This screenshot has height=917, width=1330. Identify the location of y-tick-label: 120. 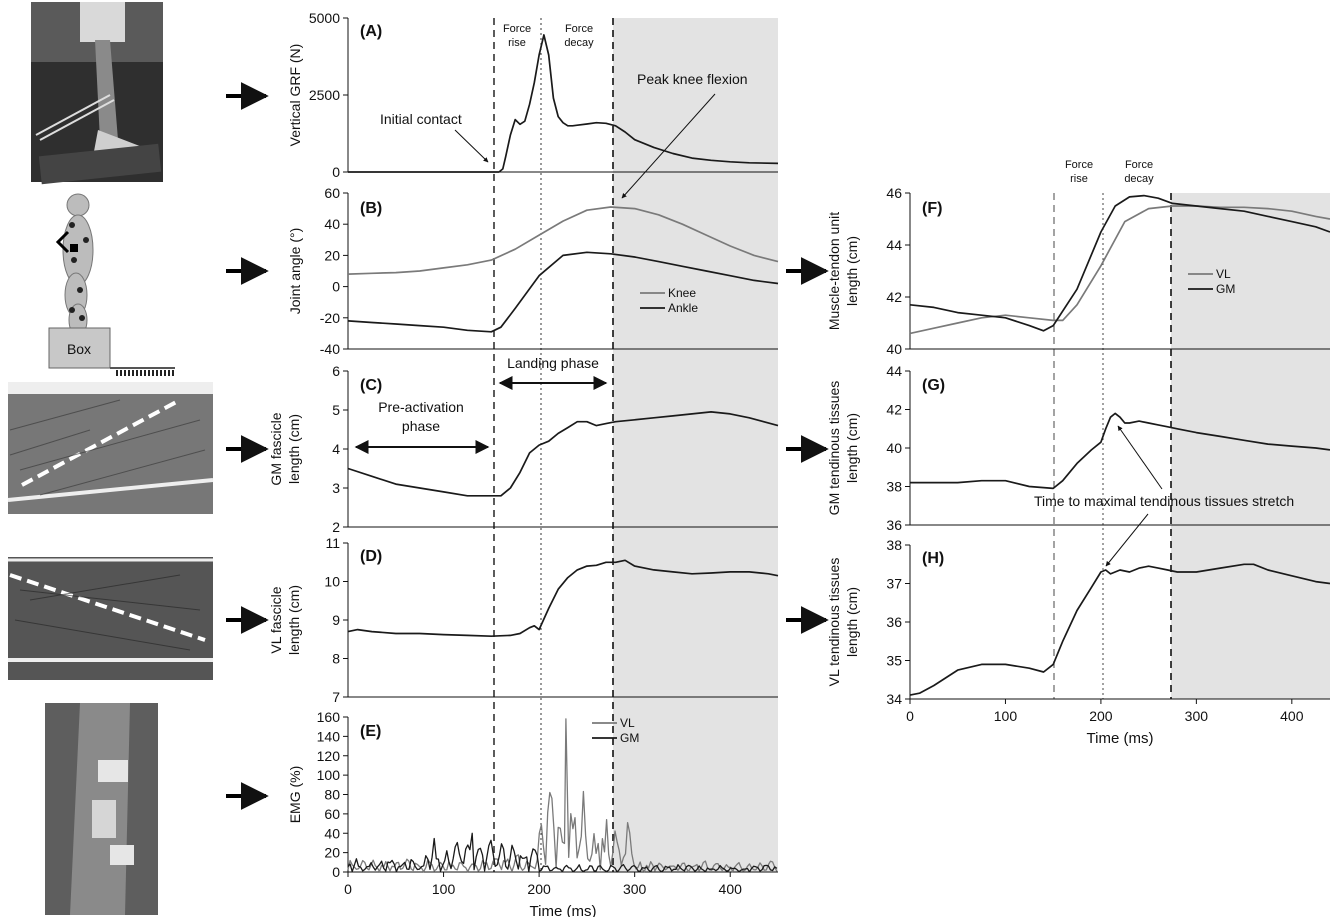
(329, 756).